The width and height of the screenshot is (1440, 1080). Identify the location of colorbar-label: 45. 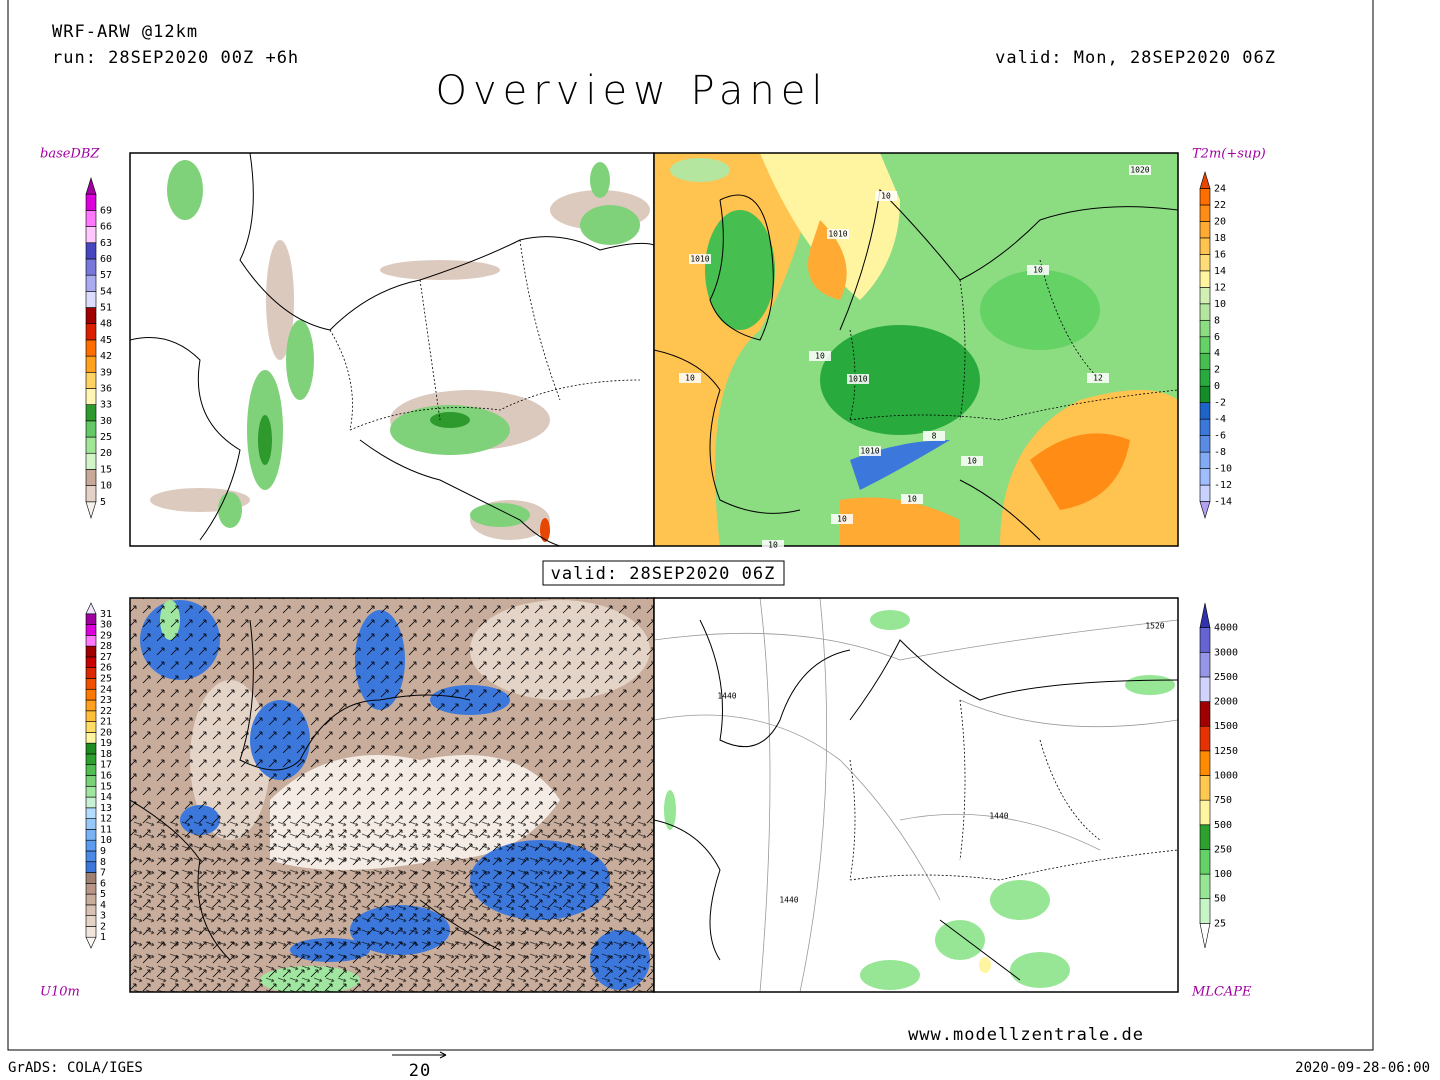
(106, 340).